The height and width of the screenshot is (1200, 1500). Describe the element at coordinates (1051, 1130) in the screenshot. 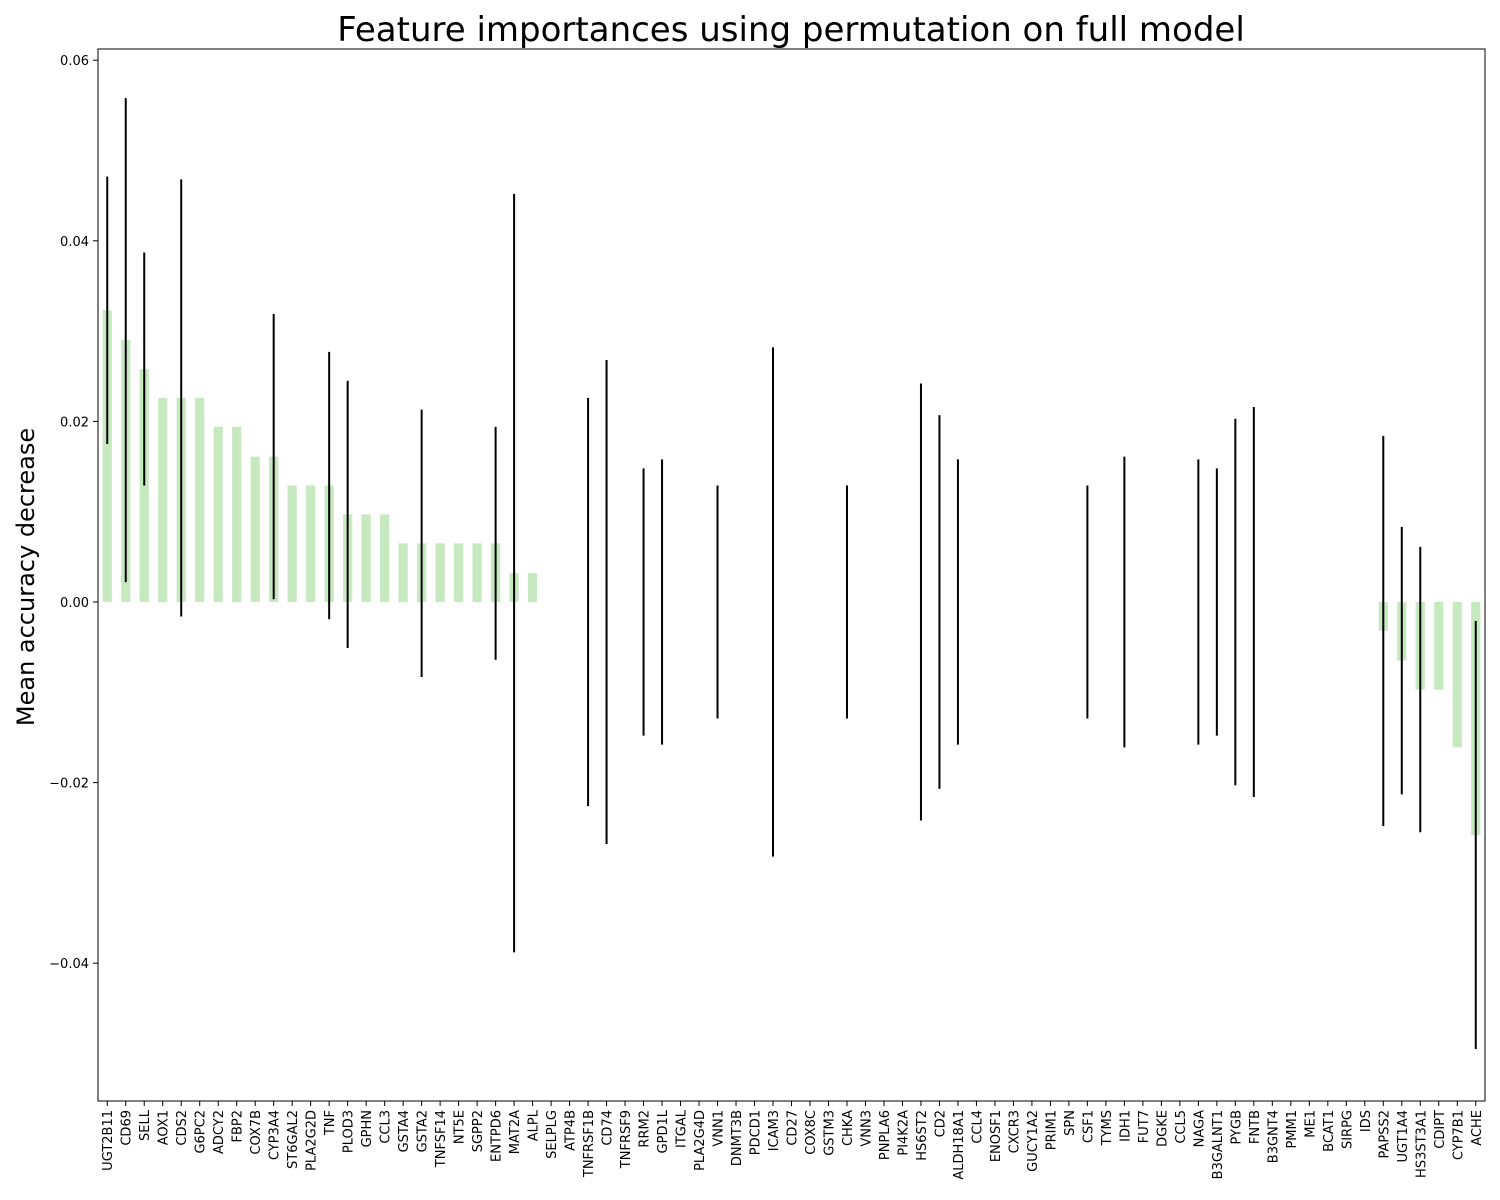

I see `x-tick-label: PRIM1` at that location.